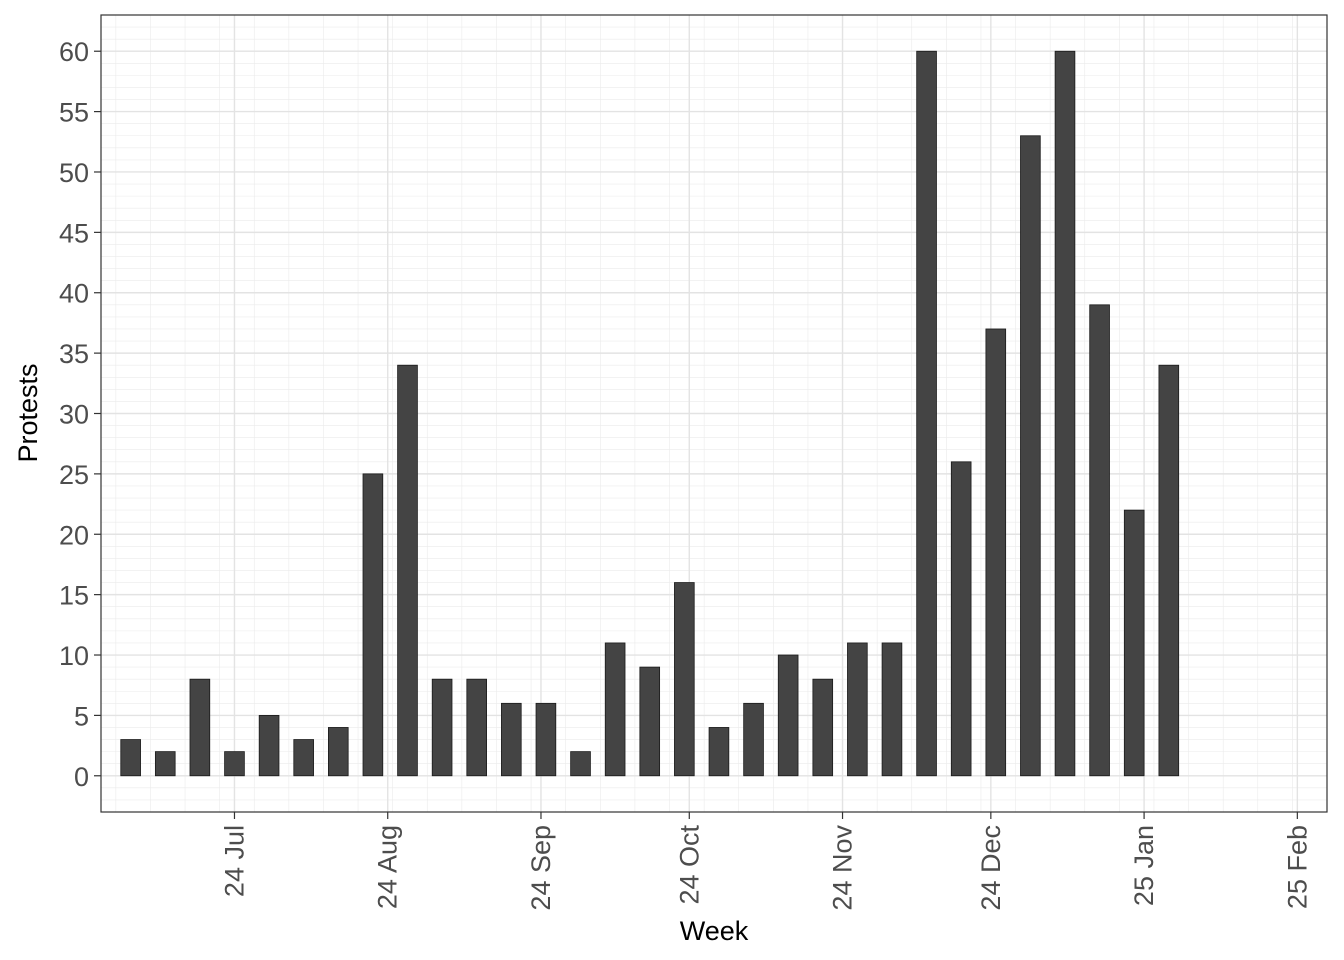 This screenshot has height=960, width=1344. I want to click on x-tick-label: 24 Nov, so click(843, 868).